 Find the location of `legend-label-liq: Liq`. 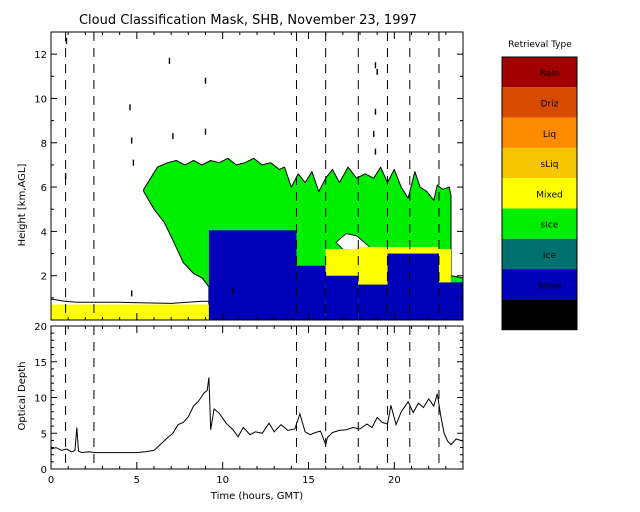

legend-label-liq: Liq is located at coordinates (549, 135).